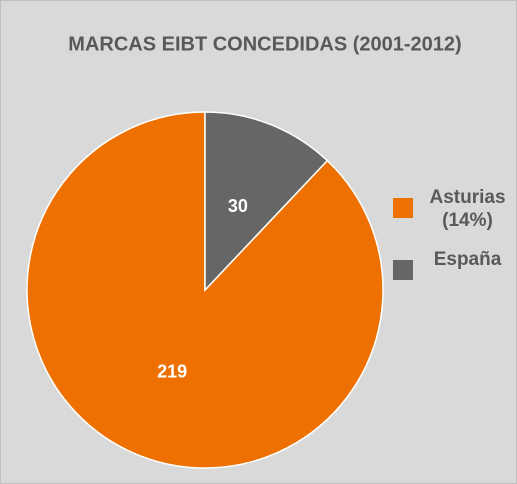 The image size is (517, 484). Describe the element at coordinates (467, 209) in the screenshot. I see `legend-label: Asturias (14%)` at that location.